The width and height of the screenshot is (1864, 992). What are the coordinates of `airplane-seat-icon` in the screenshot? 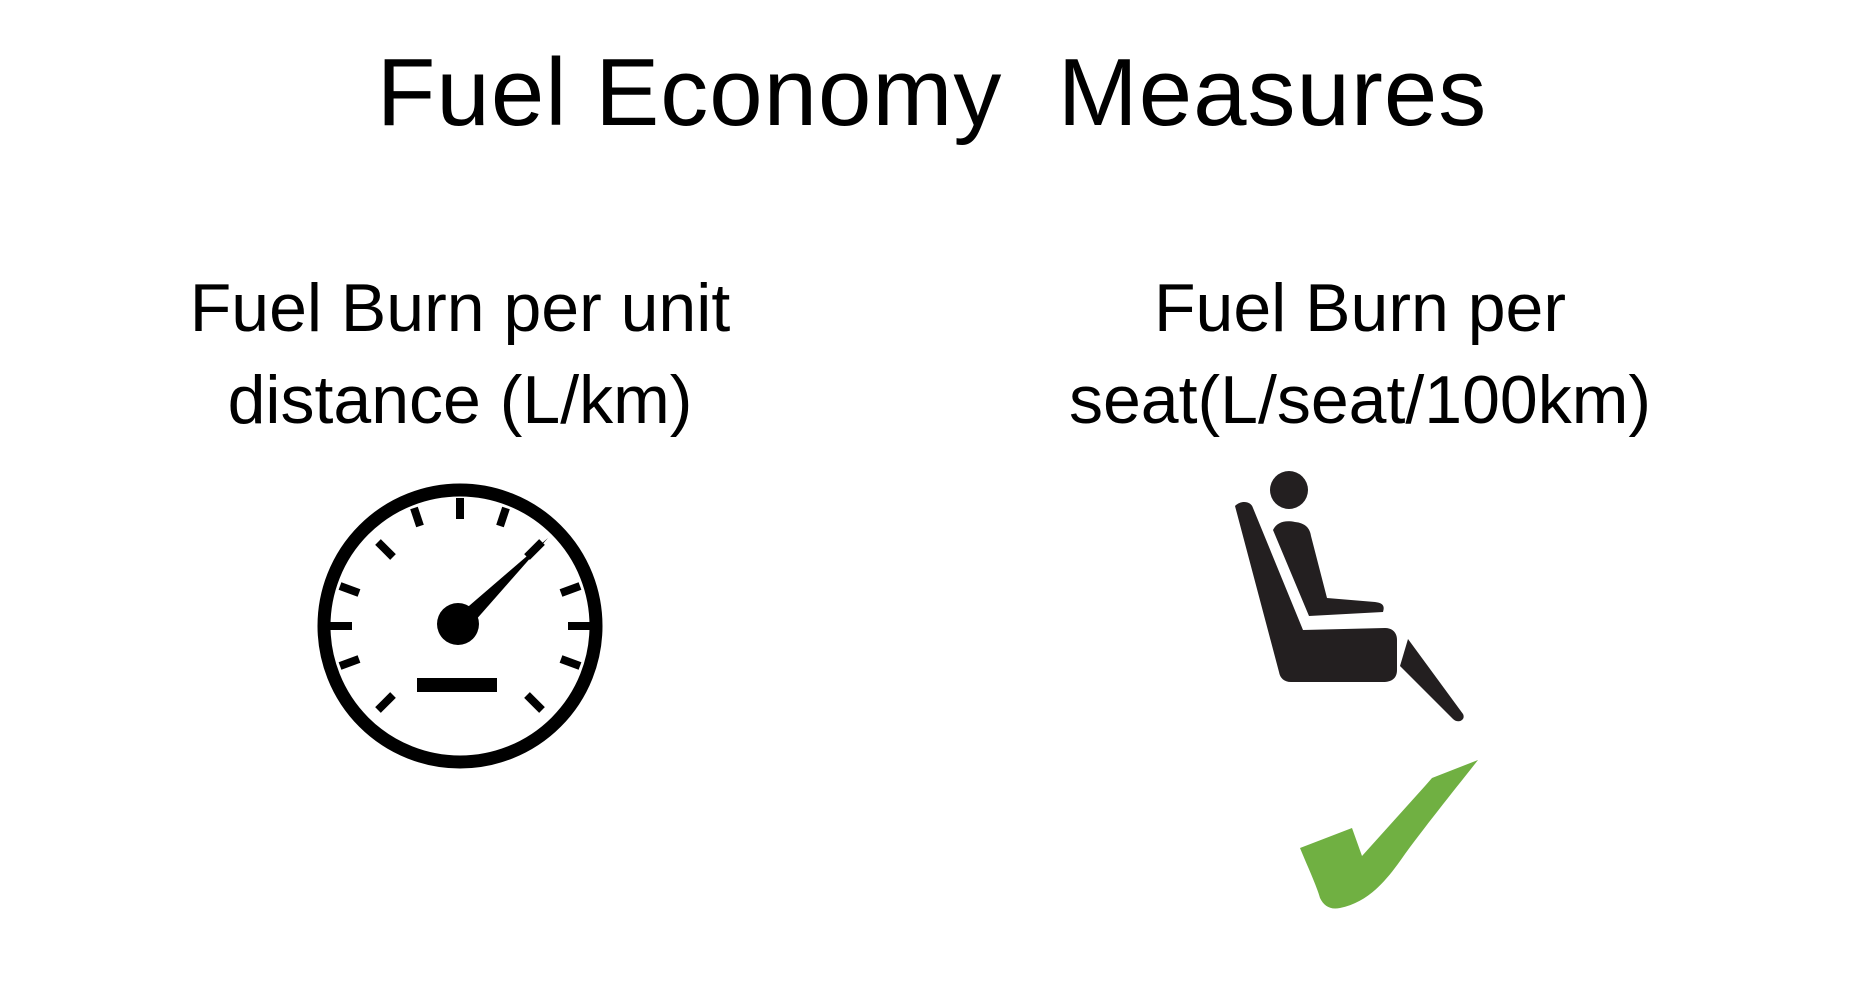 It's located at (1349, 596).